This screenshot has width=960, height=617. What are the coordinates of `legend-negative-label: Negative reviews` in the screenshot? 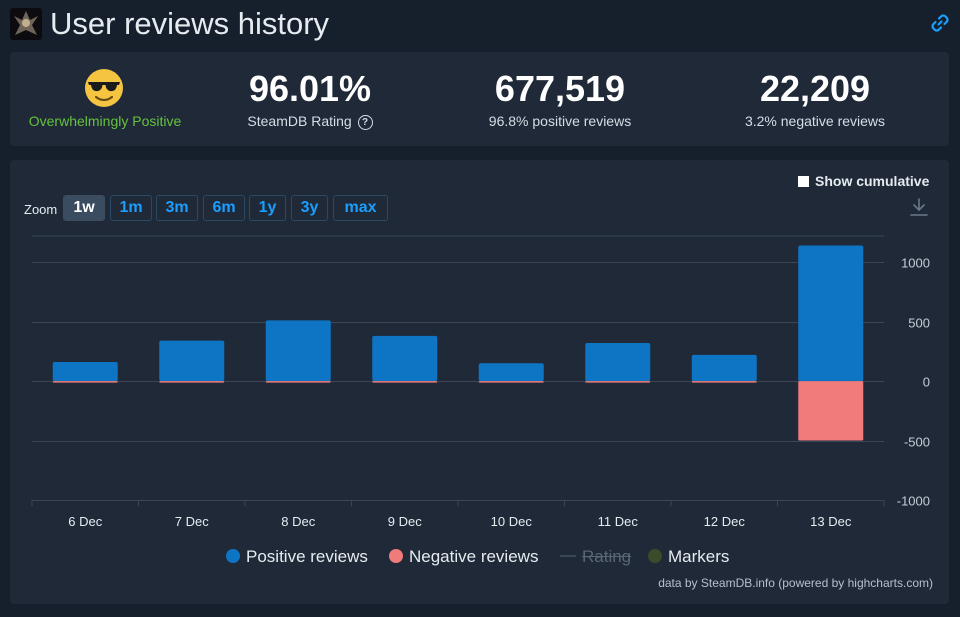 It's located at (474, 556).